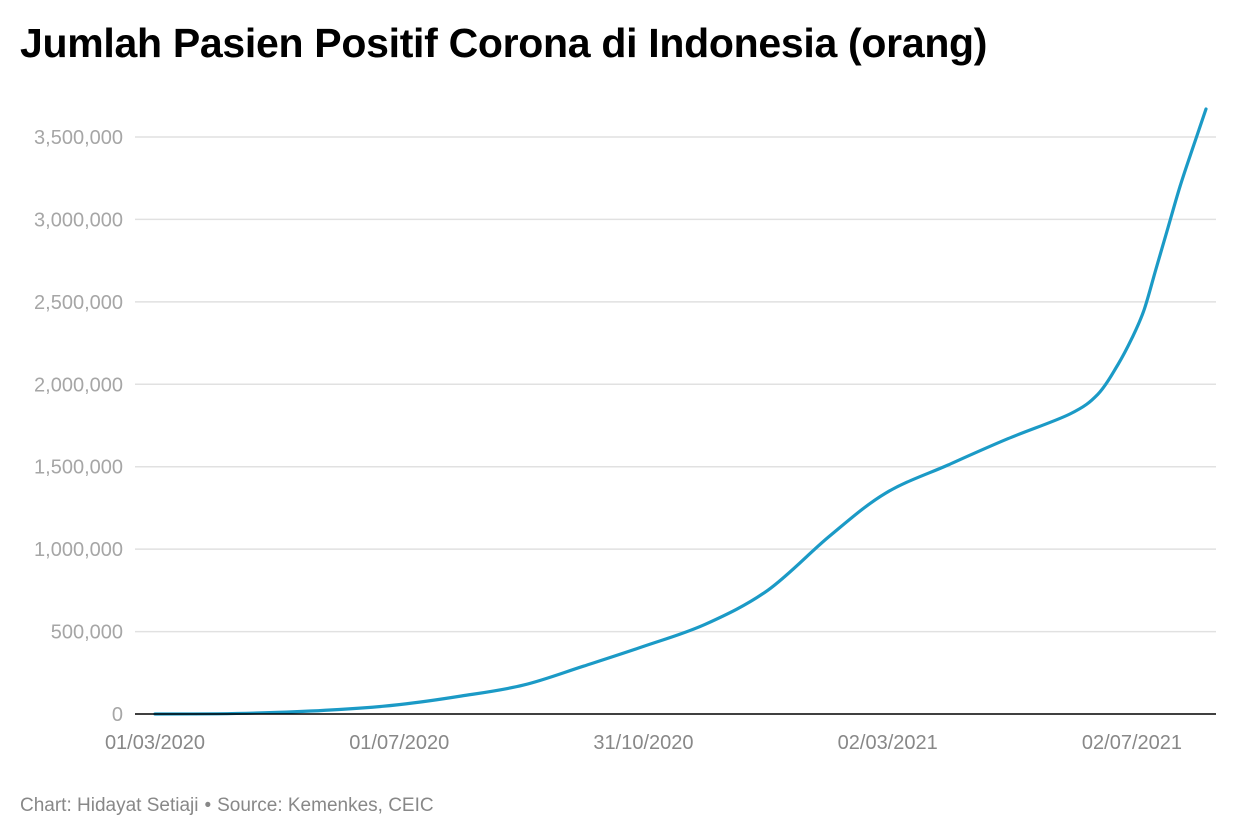 The width and height of the screenshot is (1240, 840). What do you see at coordinates (78, 138) in the screenshot?
I see `y-tick-label: 3,500,000` at bounding box center [78, 138].